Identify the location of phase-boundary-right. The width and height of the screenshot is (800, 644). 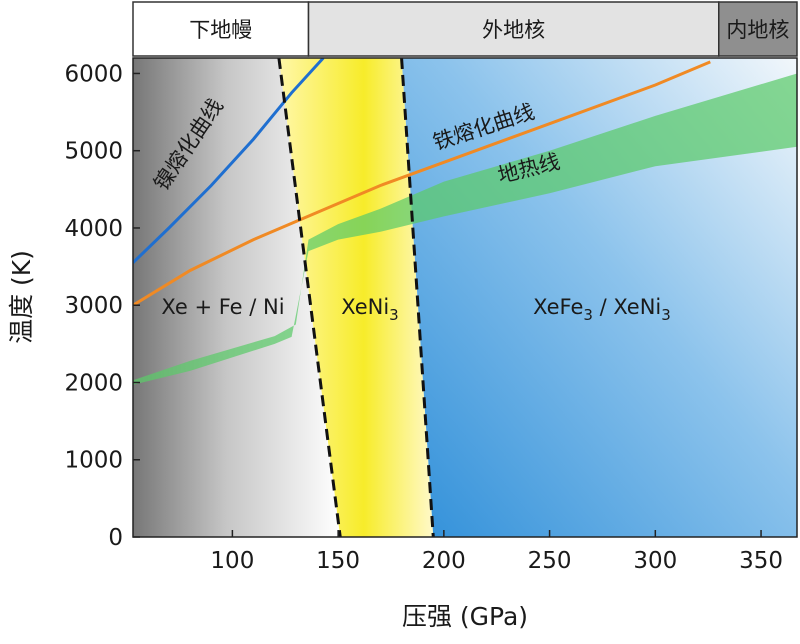
(417, 297).